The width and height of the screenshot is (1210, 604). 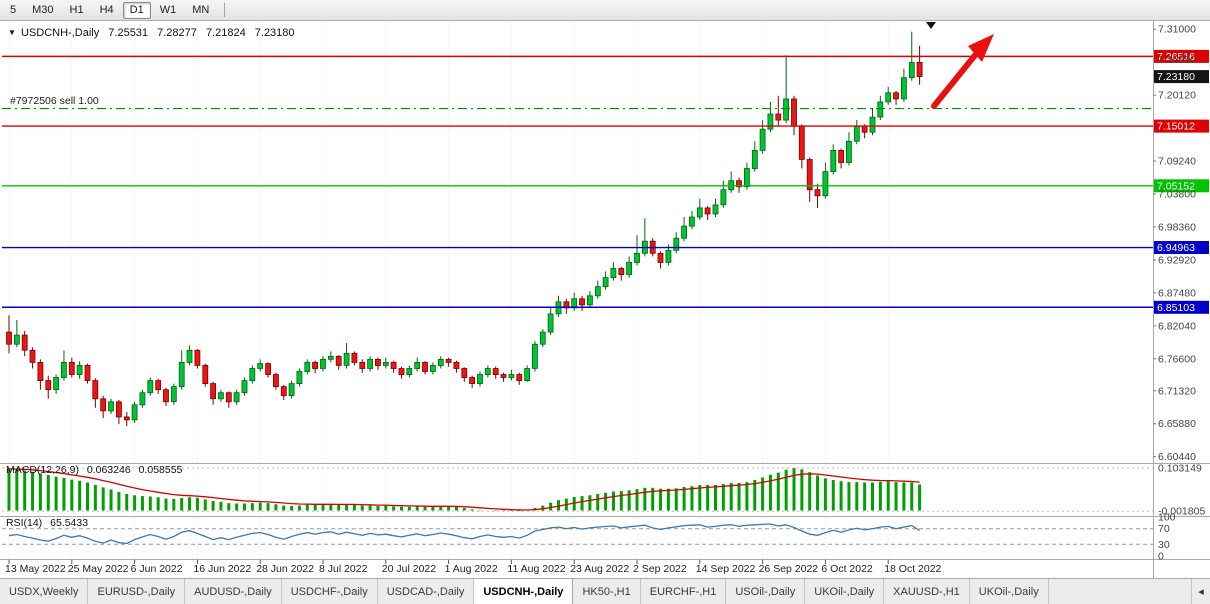 What do you see at coordinates (343, 569) in the screenshot?
I see `svg-text: 8 Jul 2022` at bounding box center [343, 569].